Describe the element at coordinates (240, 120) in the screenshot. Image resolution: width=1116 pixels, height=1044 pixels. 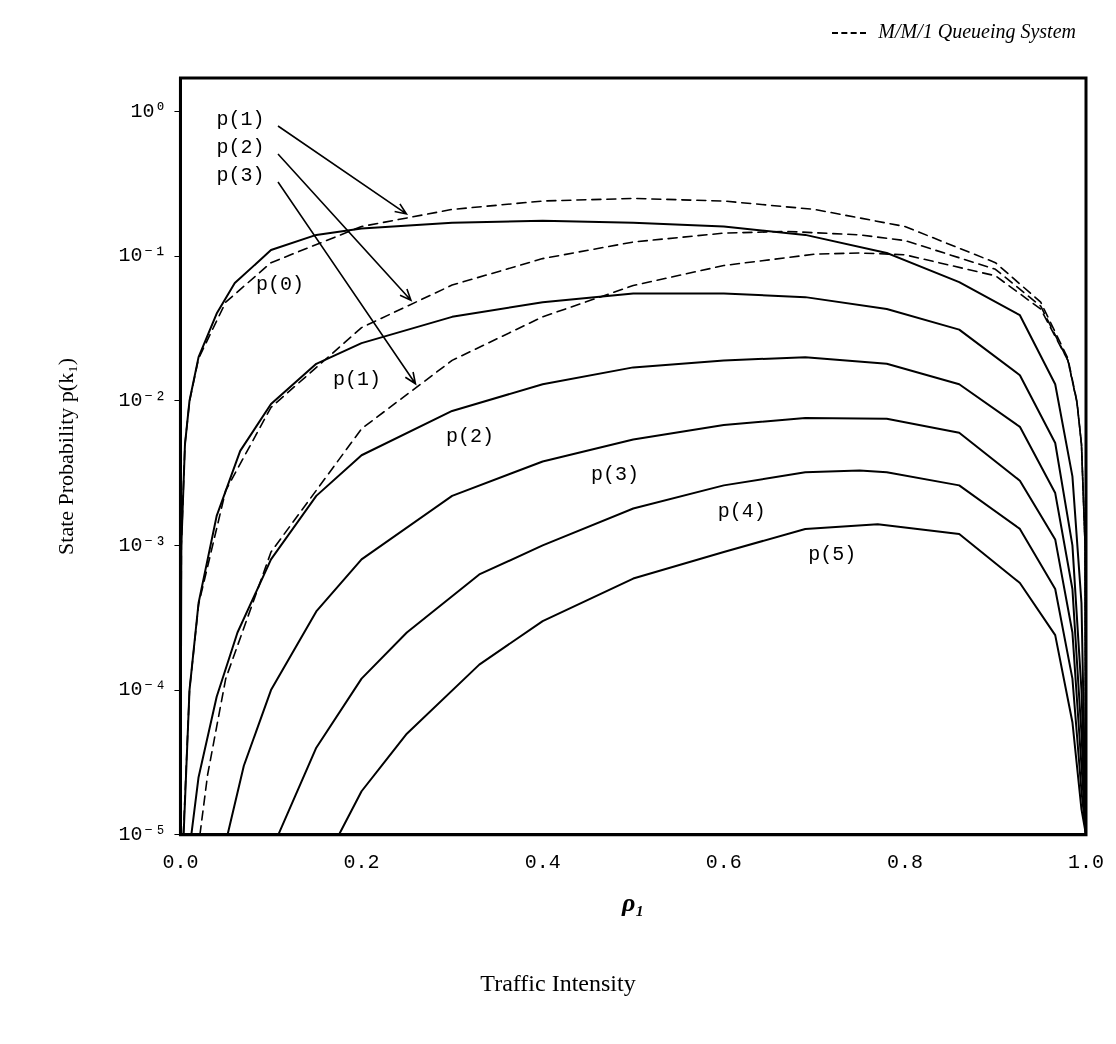
I see `text: p(1)` at that location.